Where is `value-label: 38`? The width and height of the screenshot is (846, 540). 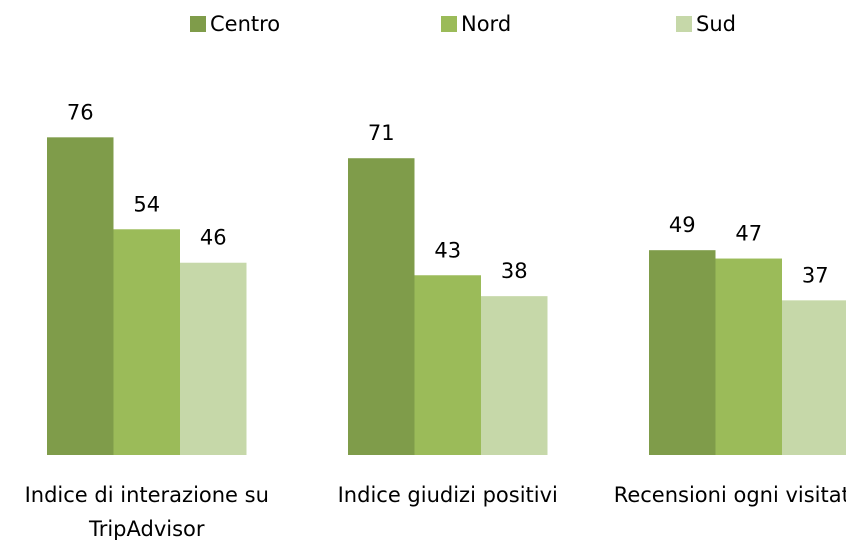
value-label: 38 is located at coordinates (514, 271).